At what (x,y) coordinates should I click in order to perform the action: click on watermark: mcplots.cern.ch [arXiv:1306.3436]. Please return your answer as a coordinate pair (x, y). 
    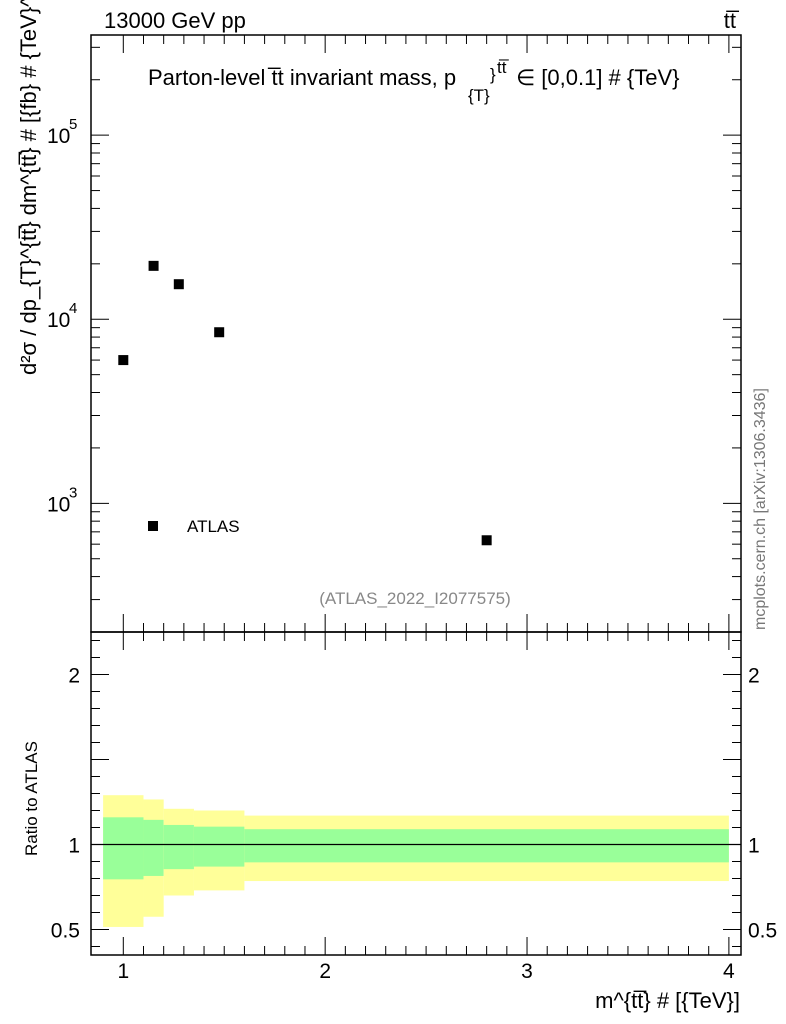
    Looking at the image, I should click on (760, 509).